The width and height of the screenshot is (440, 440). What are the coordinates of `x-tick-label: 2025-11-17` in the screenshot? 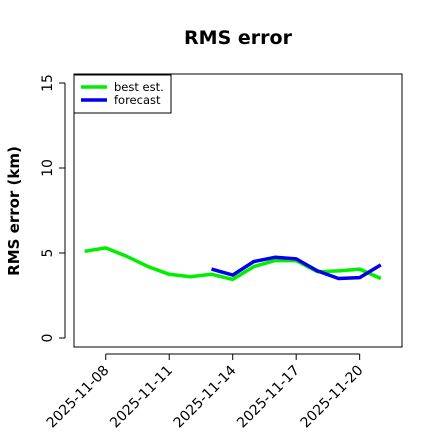 It's located at (268, 397).